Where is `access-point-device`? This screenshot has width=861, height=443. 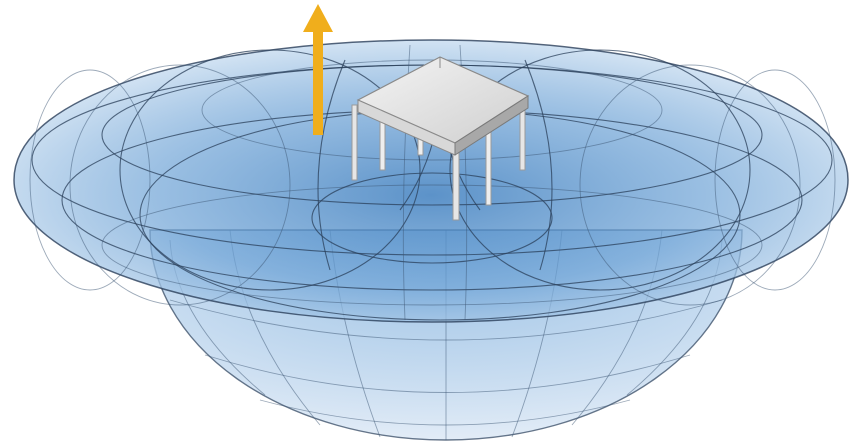
access-point-device is located at coordinates (440, 138).